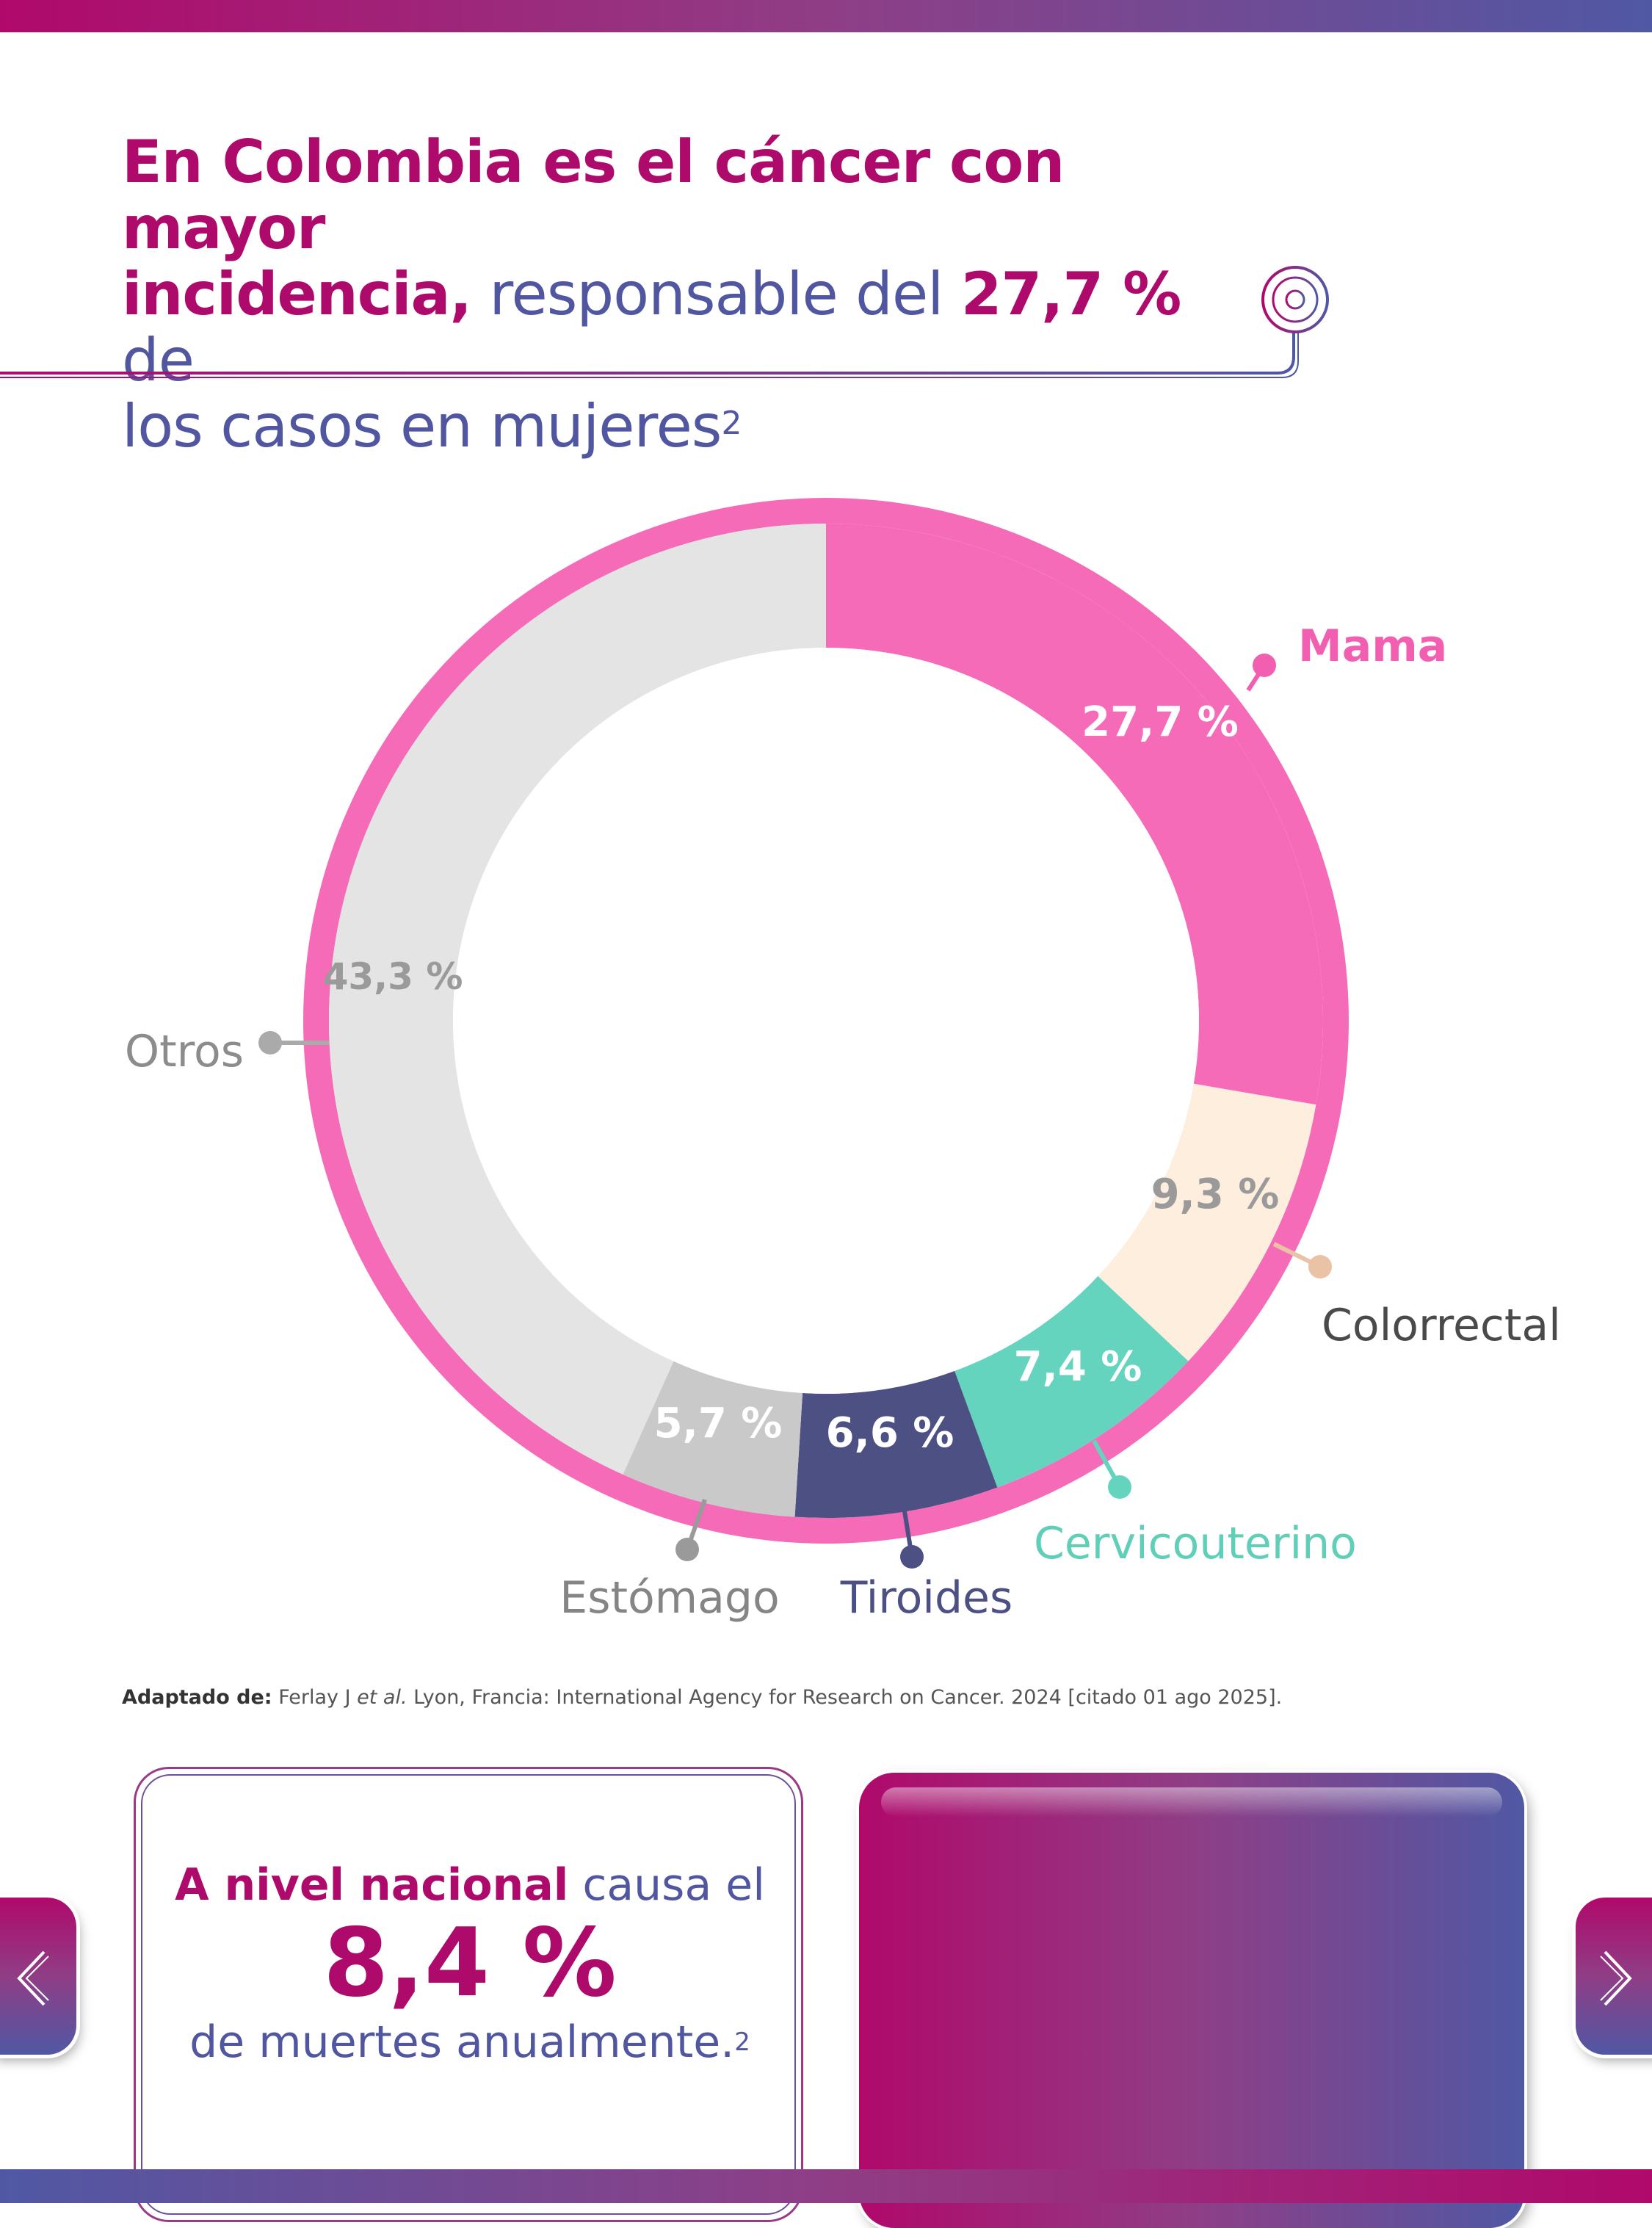 The width and height of the screenshot is (1652, 2228). Describe the element at coordinates (1119, 1487) in the screenshot. I see `leader-dot-cervicouterino` at that location.